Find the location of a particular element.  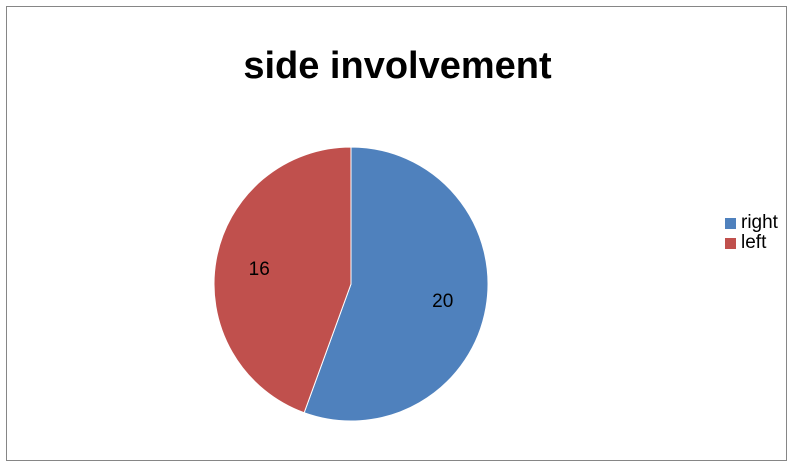

legend-label-left: left is located at coordinates (754, 242).